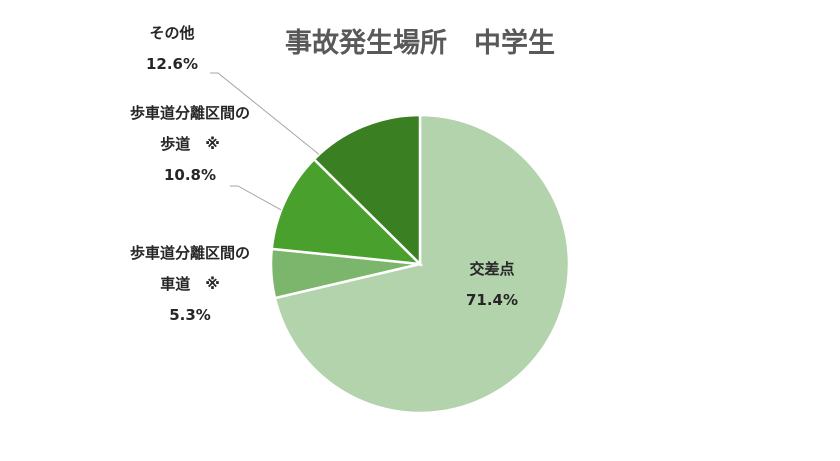 Image resolution: width=840 pixels, height=461 pixels. Describe the element at coordinates (491, 269) in the screenshot. I see `slice-category-label: 交差点` at that location.